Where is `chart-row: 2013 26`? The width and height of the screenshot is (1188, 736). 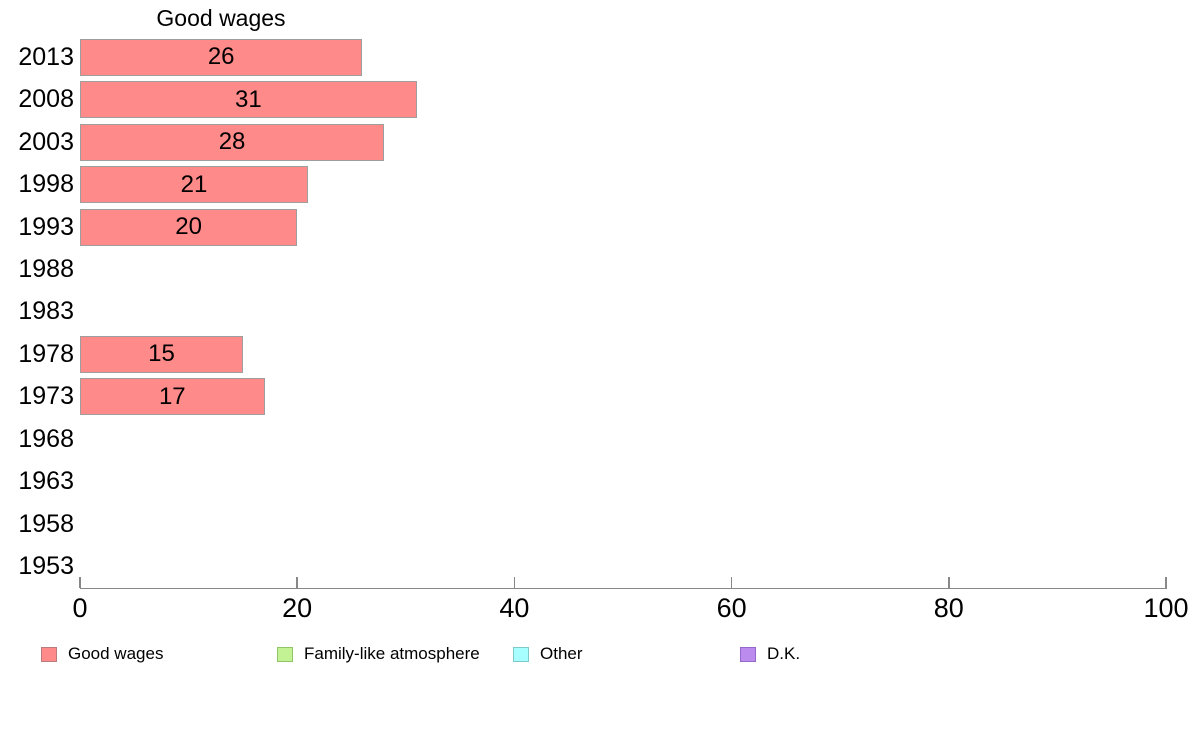
chart-row: 2013 26 is located at coordinates (594, 57).